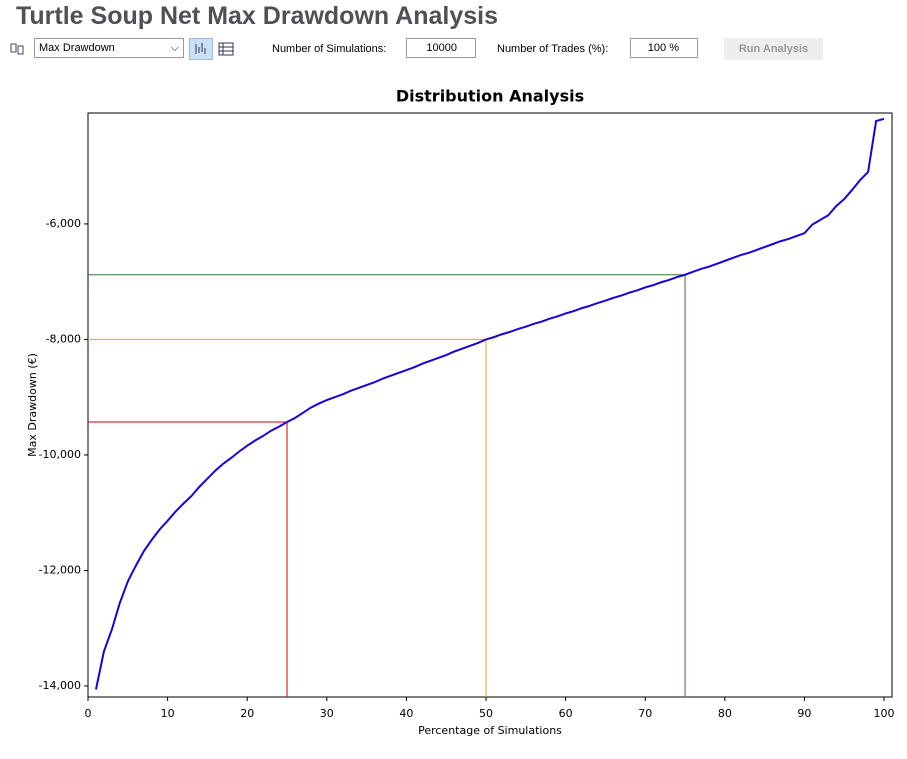  What do you see at coordinates (63, 338) in the screenshot?
I see `y-tick-label: -8,000` at bounding box center [63, 338].